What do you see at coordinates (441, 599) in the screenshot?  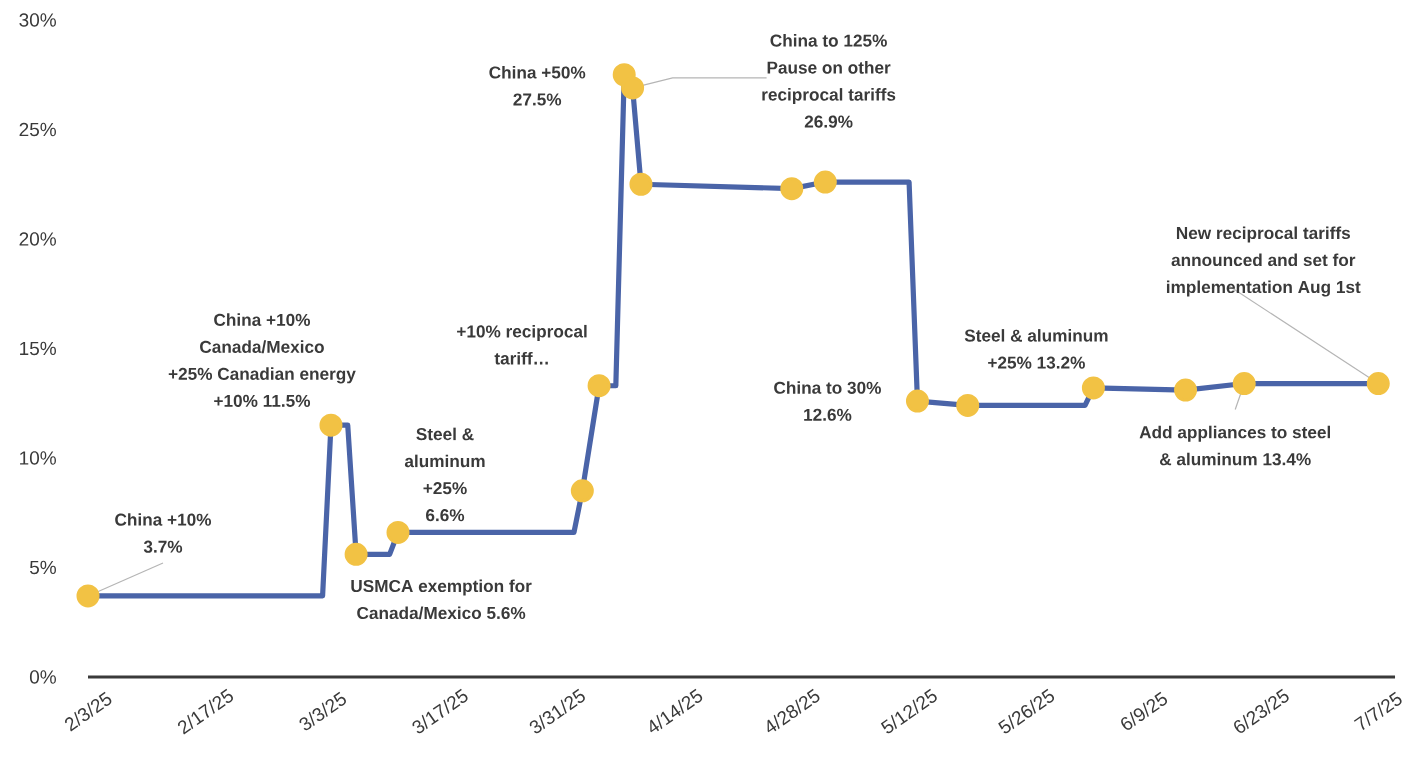 I see `annotation: USMCA exemption for Canada/Mexico 5.6%` at bounding box center [441, 599].